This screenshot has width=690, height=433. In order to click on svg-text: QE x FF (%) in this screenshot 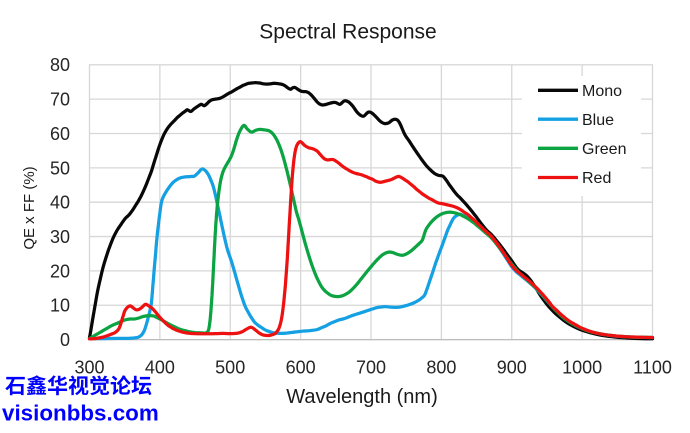, I will do `click(29, 207)`.